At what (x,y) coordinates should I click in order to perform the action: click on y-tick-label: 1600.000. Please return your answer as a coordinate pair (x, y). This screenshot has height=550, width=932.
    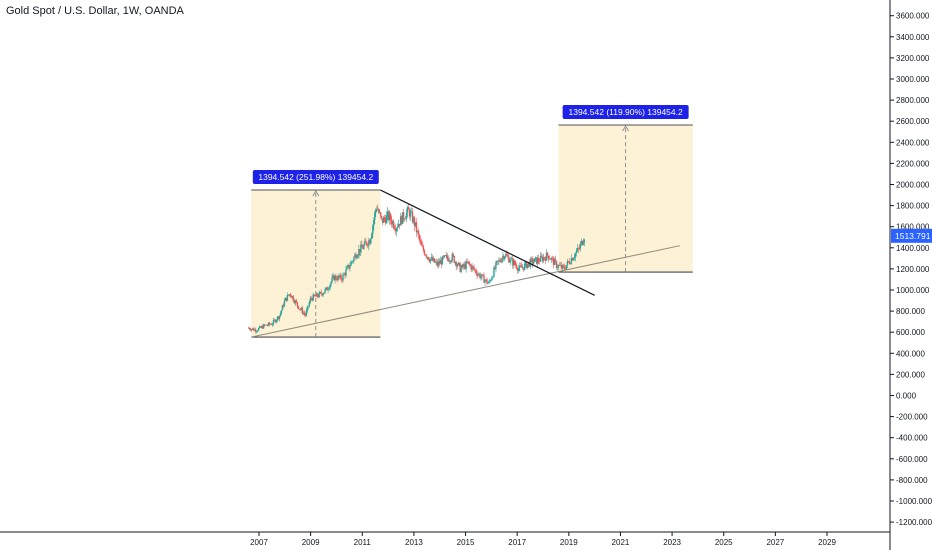
    Looking at the image, I should click on (913, 227).